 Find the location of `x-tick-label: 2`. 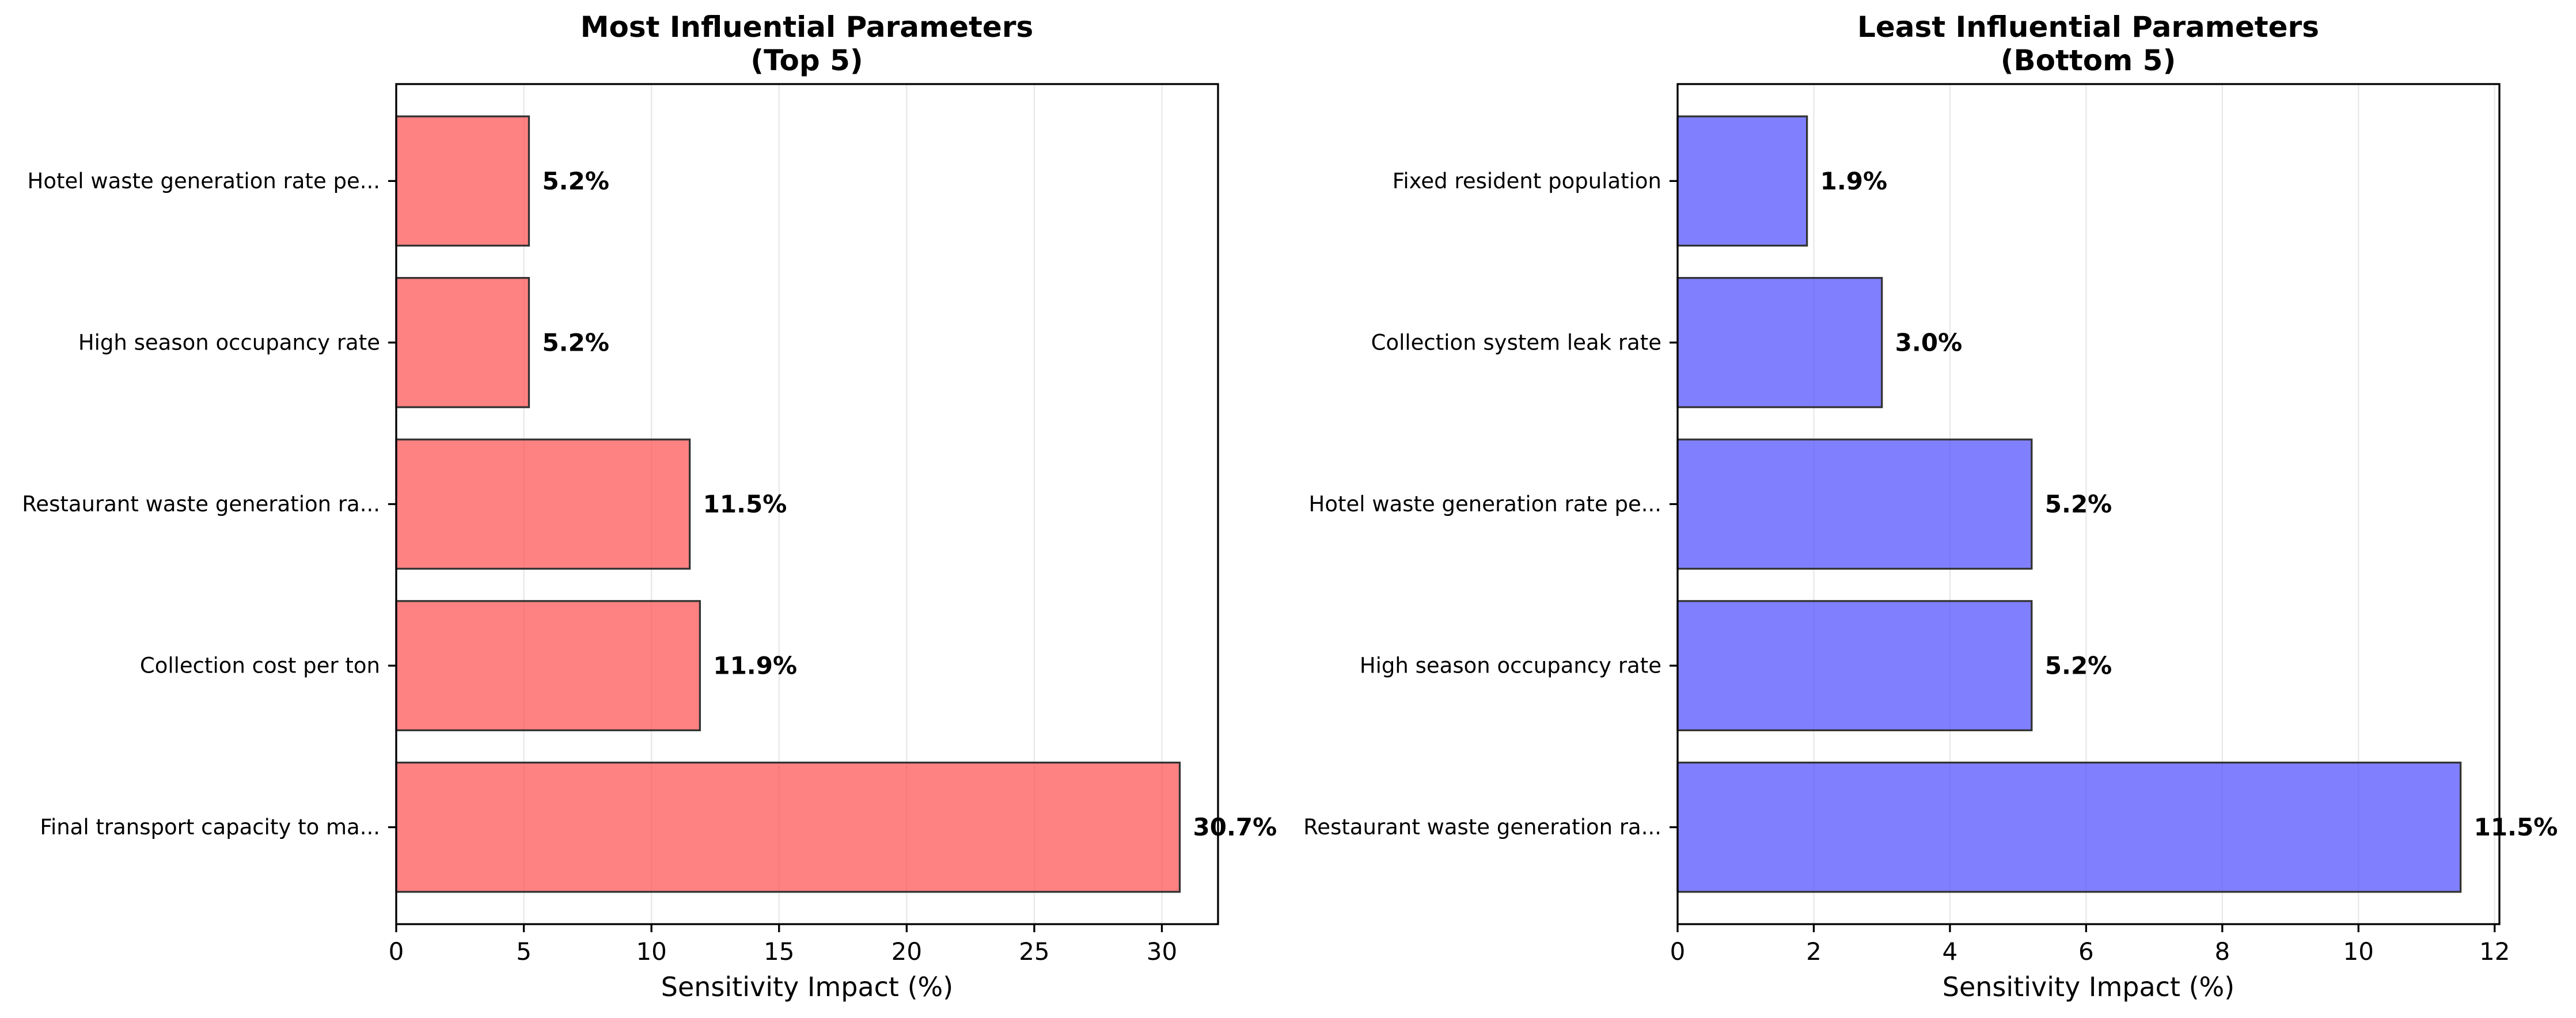

x-tick-label: 2 is located at coordinates (1814, 951).